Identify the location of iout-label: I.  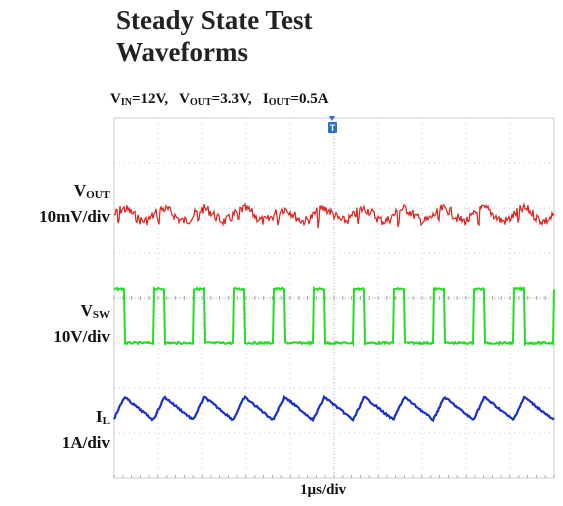
(265, 99).